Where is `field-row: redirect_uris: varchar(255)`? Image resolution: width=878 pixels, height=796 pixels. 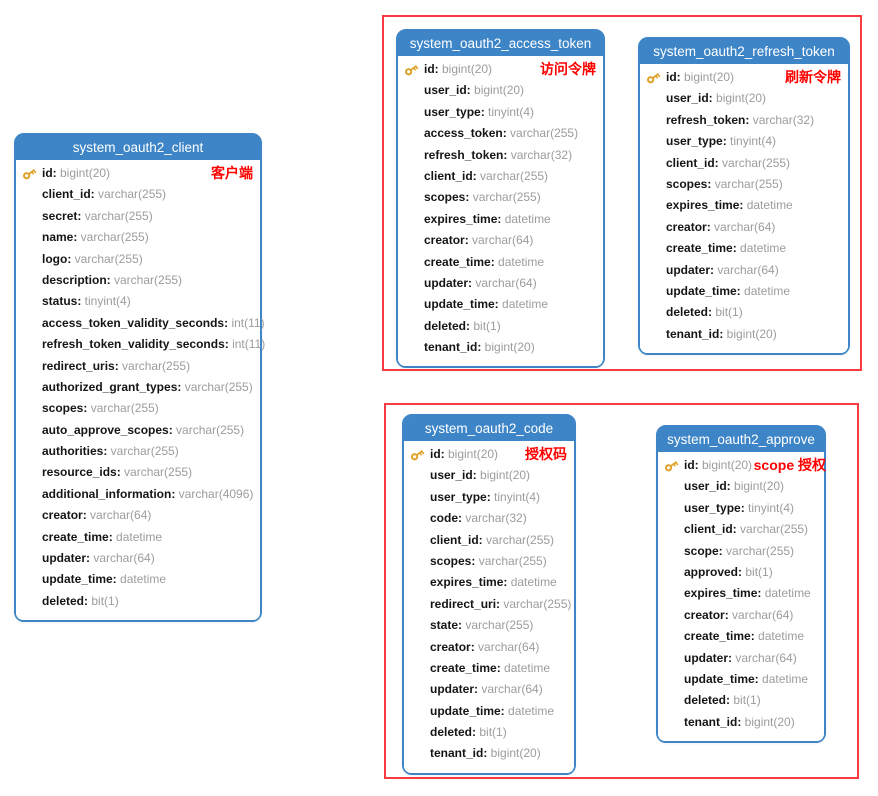 field-row: redirect_uris: varchar(255) is located at coordinates (136, 366).